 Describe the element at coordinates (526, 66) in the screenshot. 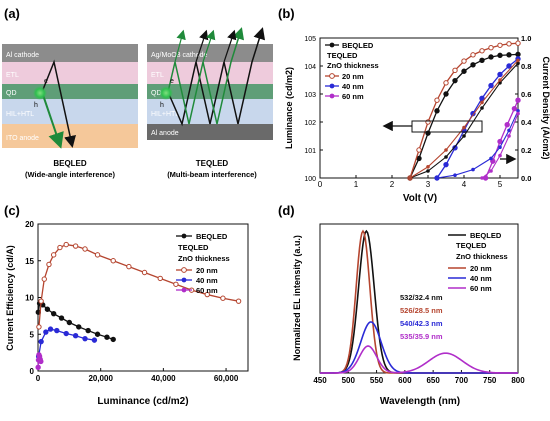

I see `b-y2tick-label: 0.8` at that location.